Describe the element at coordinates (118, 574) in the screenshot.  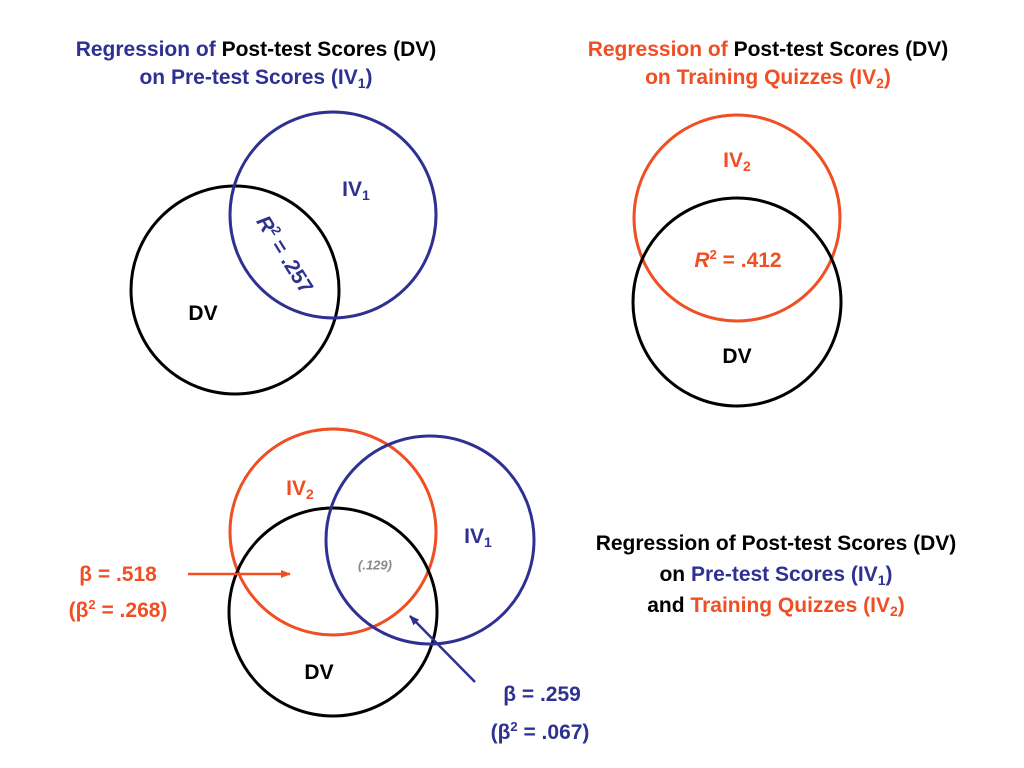
I see `beta-iv2: β = .518` at that location.